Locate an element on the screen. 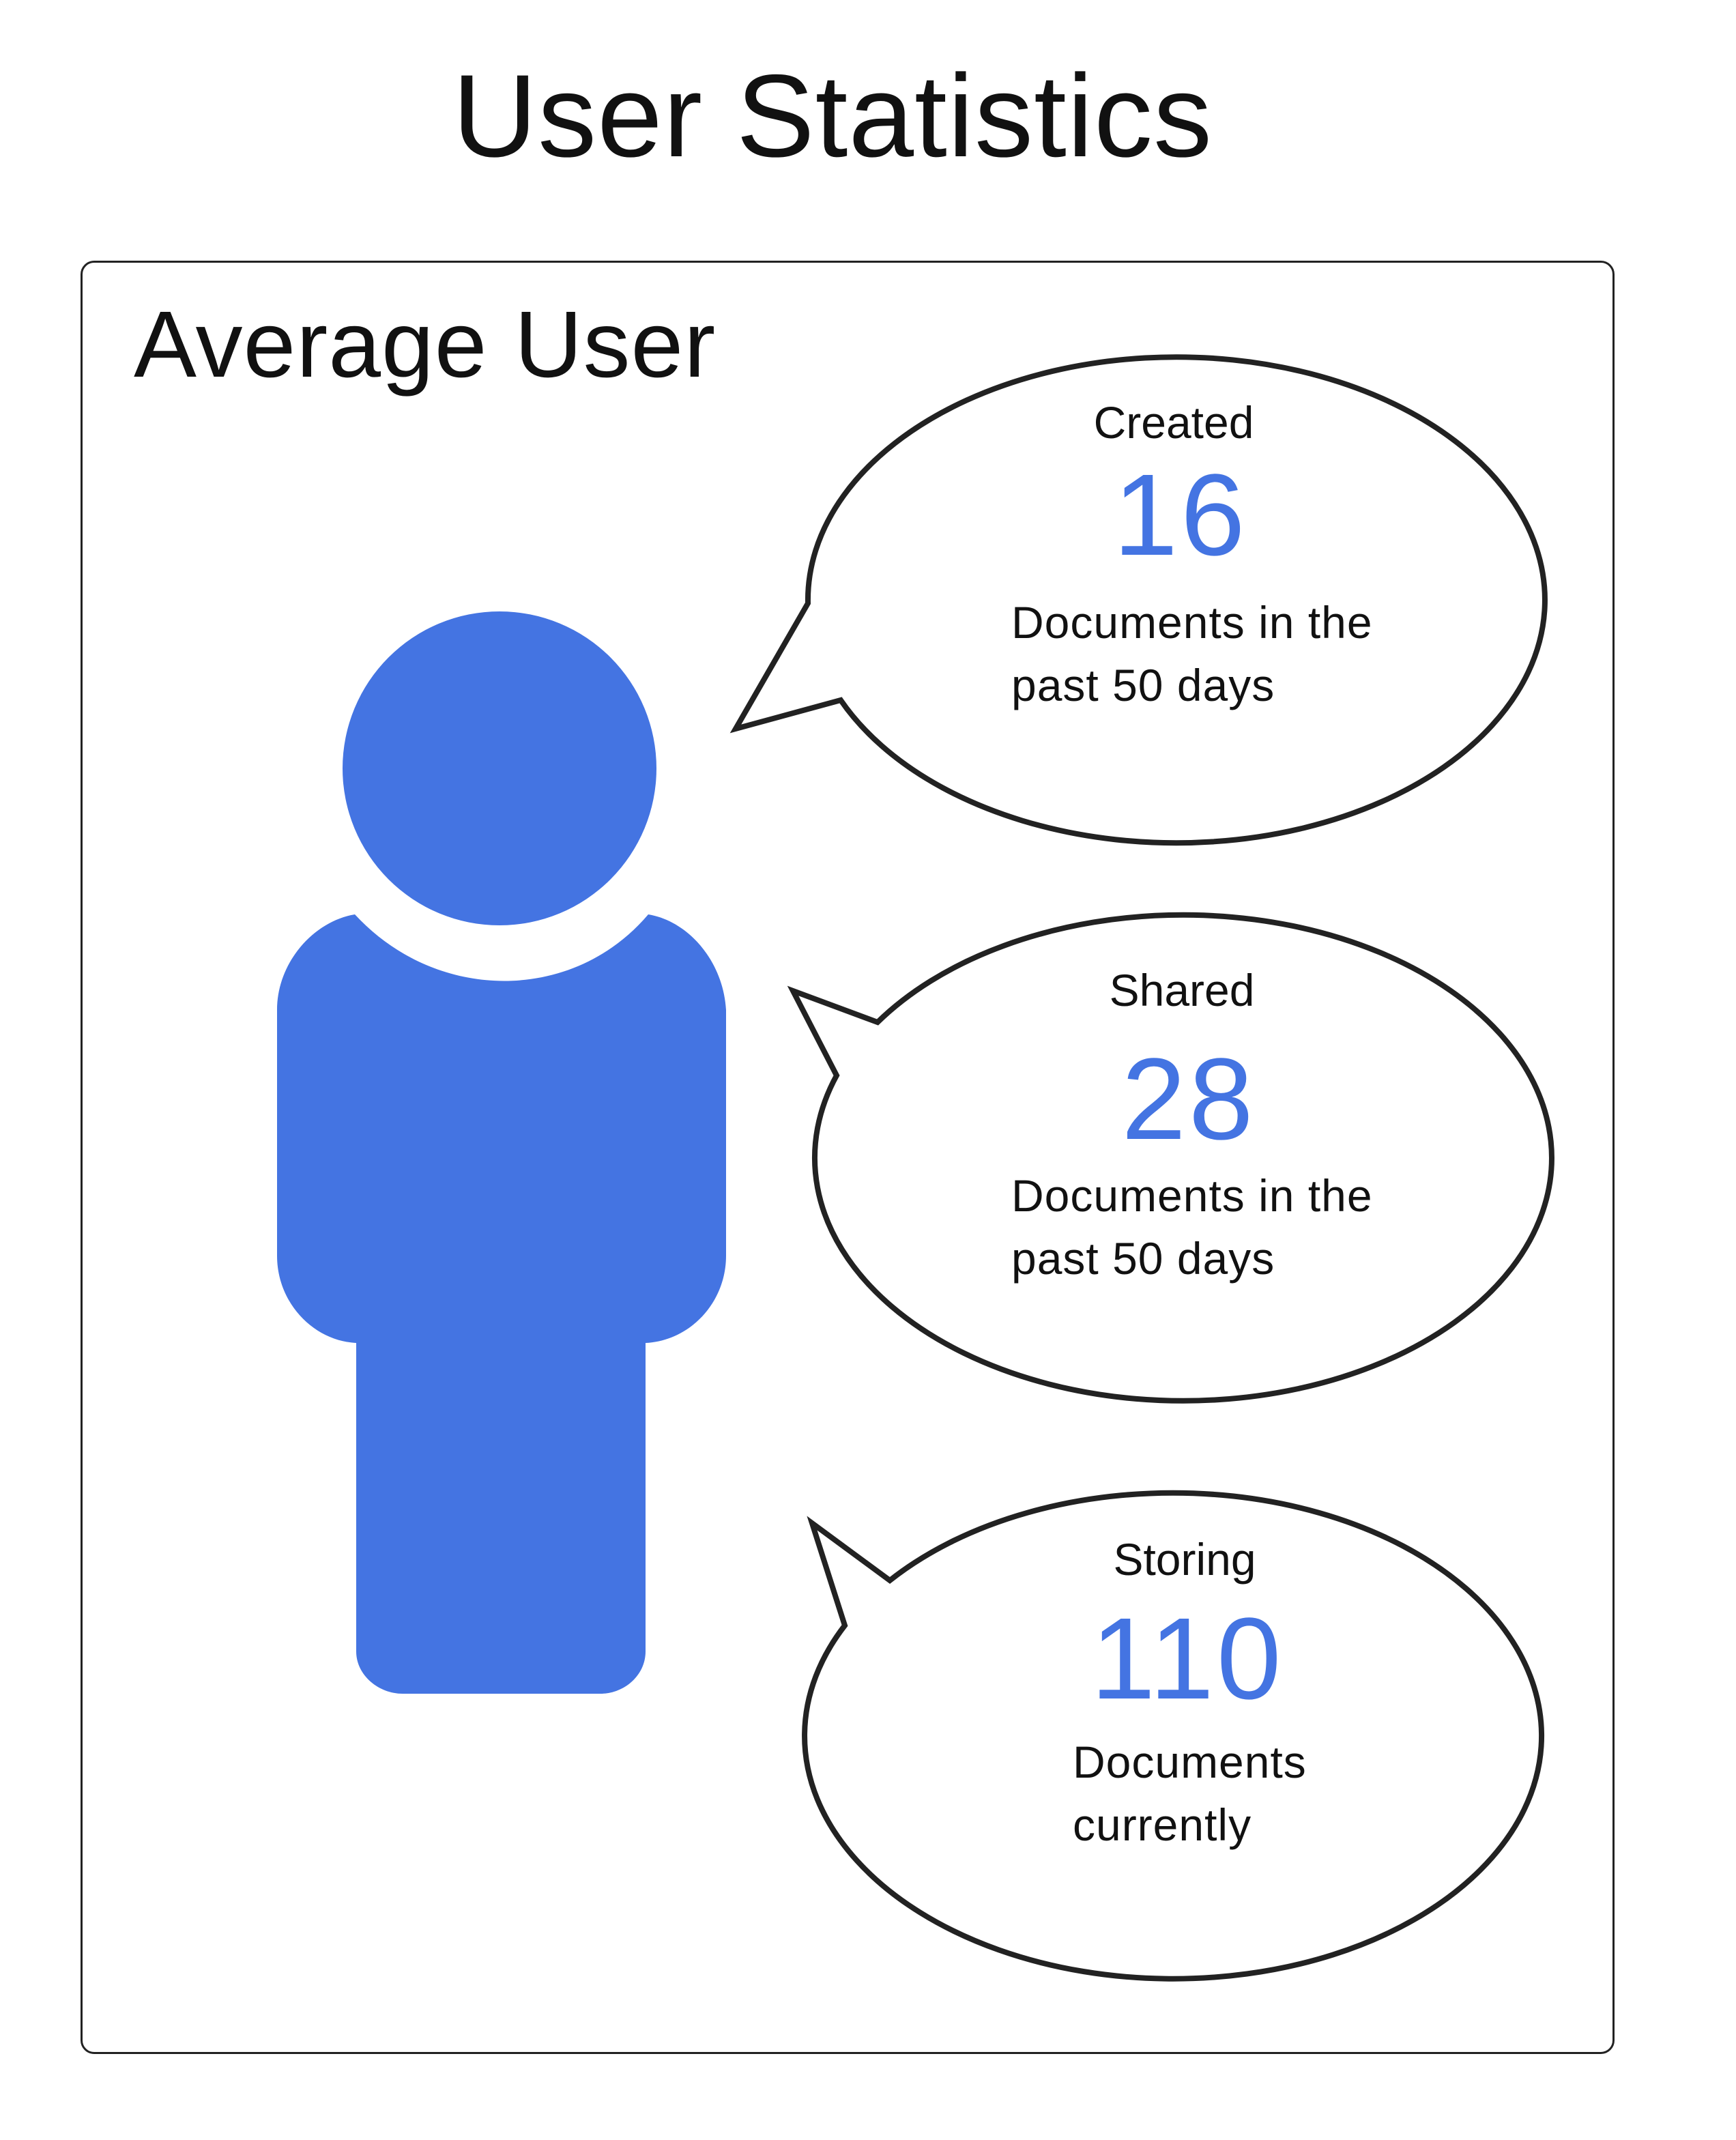 This screenshot has width=1736, height=2140. page-title: User Statistics is located at coordinates (832, 116).